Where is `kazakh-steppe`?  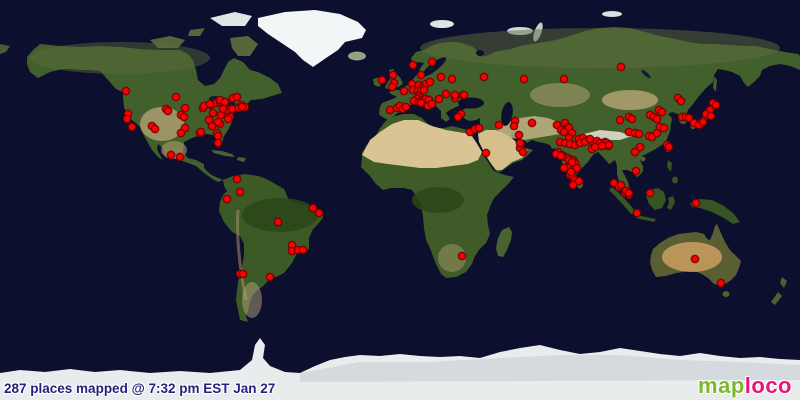
kazakh-steppe is located at coordinates (560, 95).